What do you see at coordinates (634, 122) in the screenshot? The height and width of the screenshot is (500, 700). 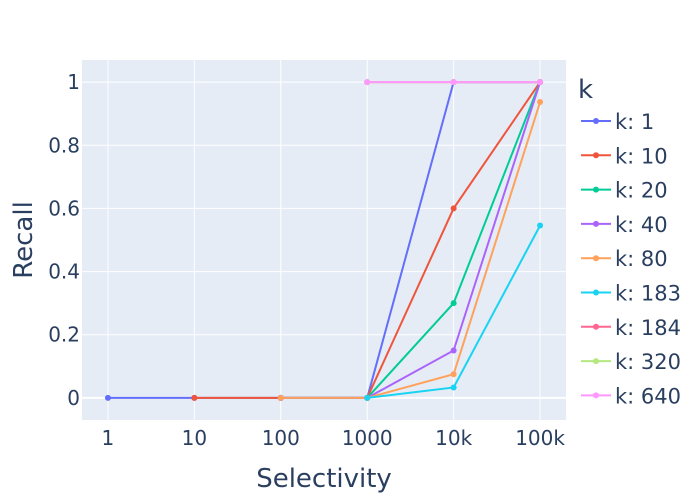 I see `legend-label: k: 1` at bounding box center [634, 122].